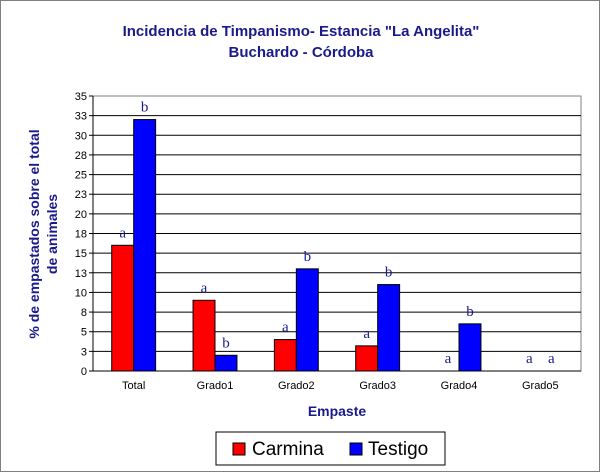  Describe the element at coordinates (296, 386) in the screenshot. I see `x-category-label: Grado2` at that location.